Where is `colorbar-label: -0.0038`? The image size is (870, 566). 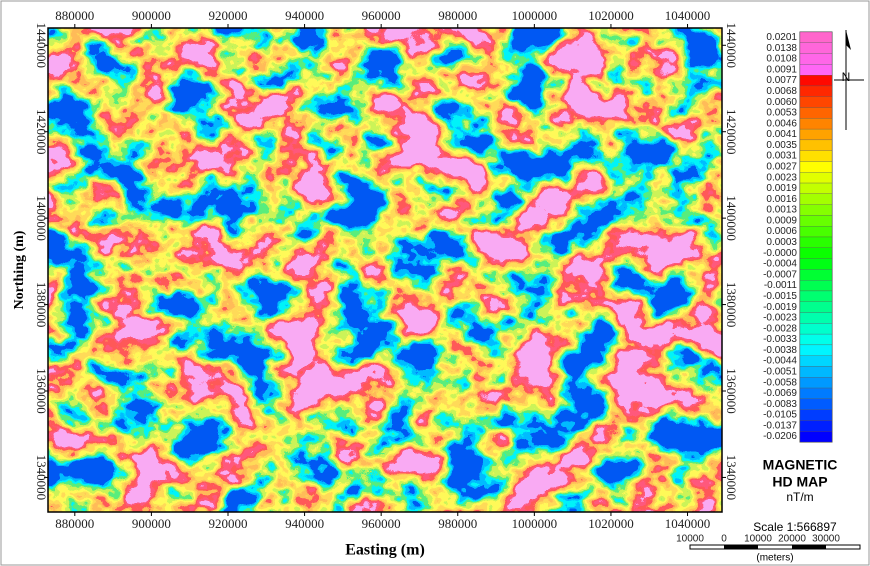
colorbar-label: -0.0038 is located at coordinates (780, 350).